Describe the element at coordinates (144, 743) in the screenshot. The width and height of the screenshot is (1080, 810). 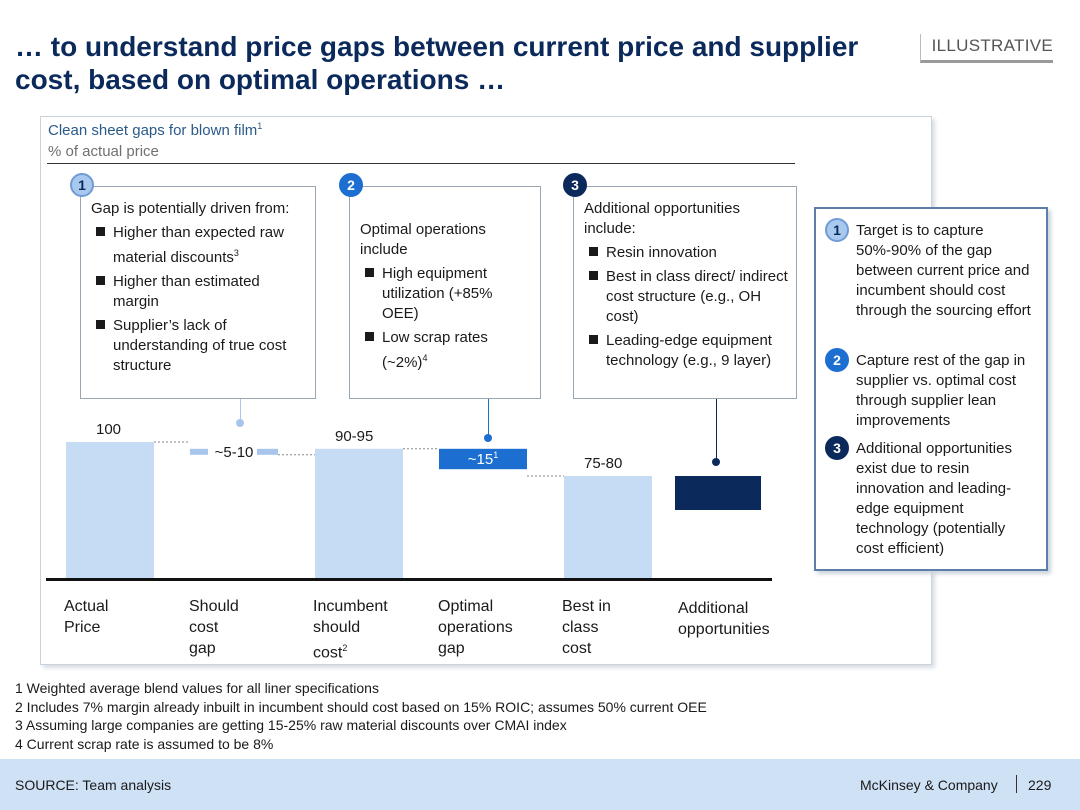
I see `footnote-4: 4 Current scrap rate is assumed to be 8%` at that location.